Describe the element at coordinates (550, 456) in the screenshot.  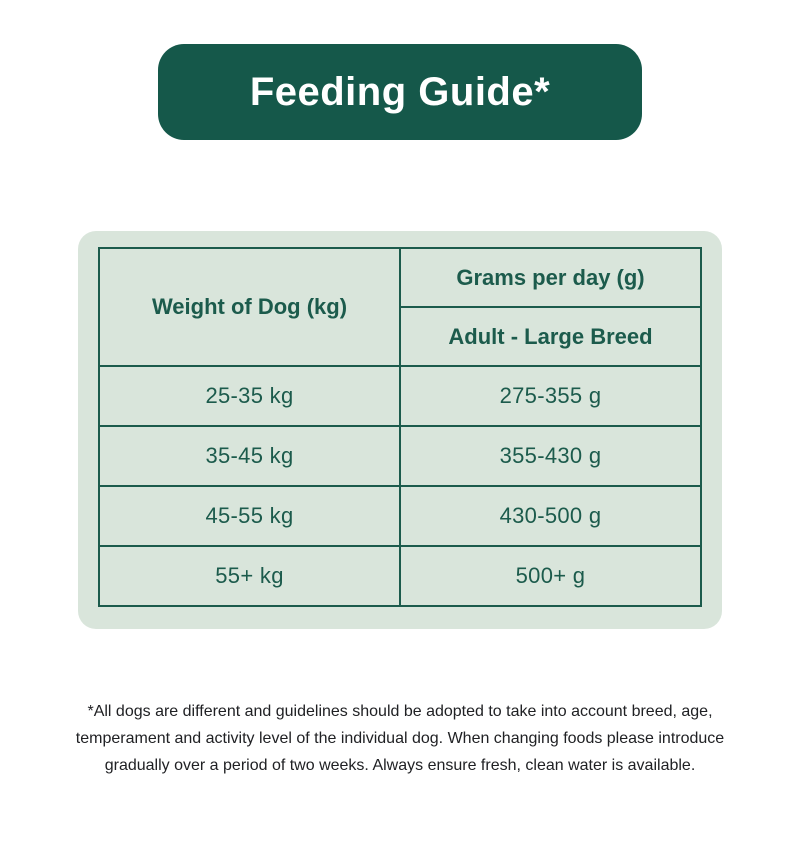
I see `grams-cell: 355-430 g` at that location.